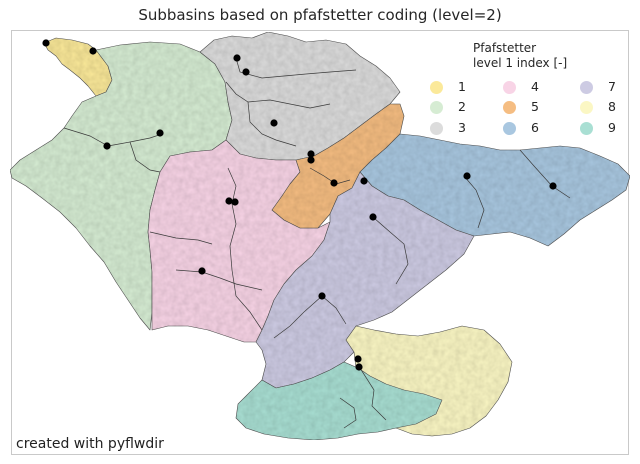 Image resolution: width=640 pixels, height=464 pixels. I want to click on legend-title: Pfafstetter level 1 index [-], so click(520, 56).